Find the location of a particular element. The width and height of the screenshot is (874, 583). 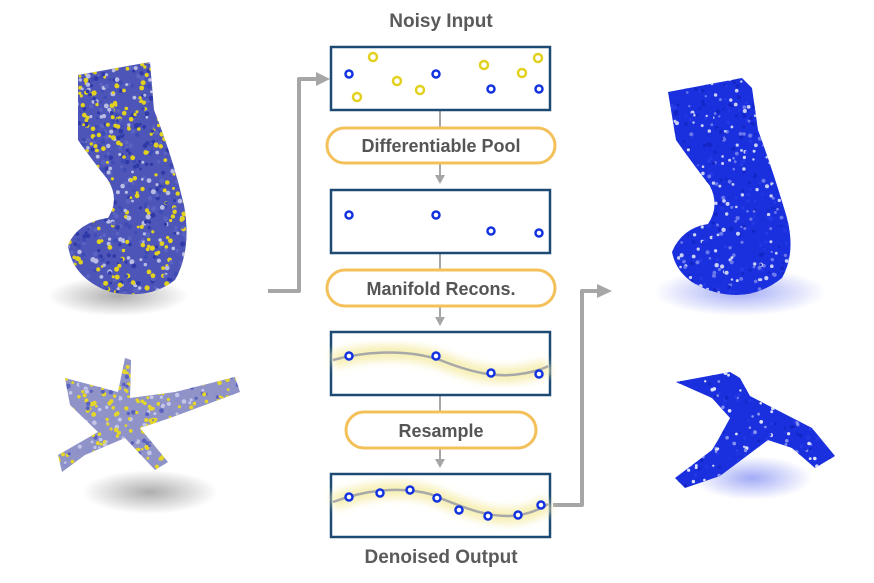

input-arrow is located at coordinates (299, 182).